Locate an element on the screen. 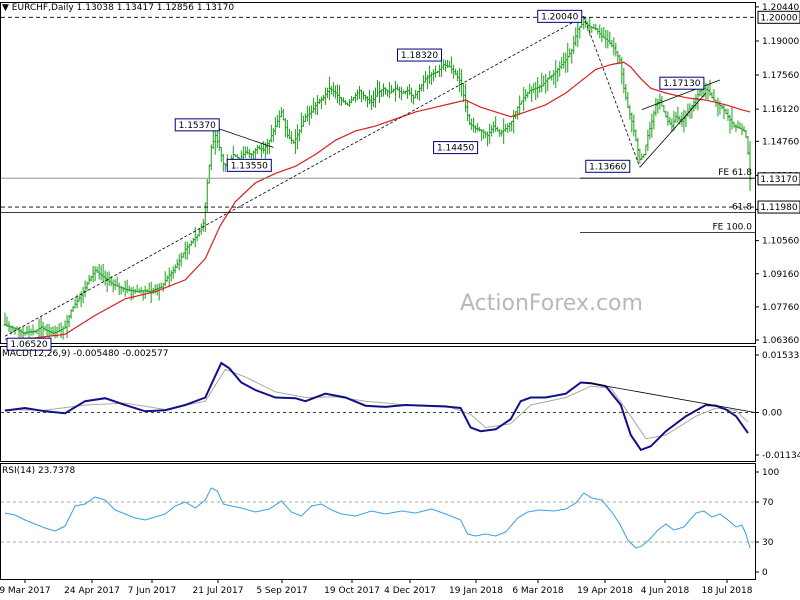  level-1.1198-badge: 1.11980 is located at coordinates (778, 207).